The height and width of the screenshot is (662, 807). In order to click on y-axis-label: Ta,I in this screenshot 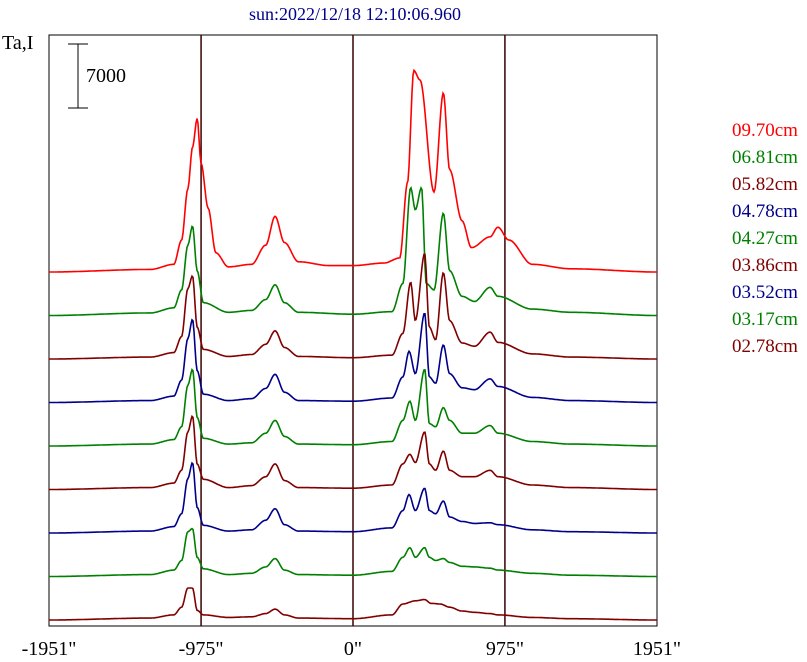, I will do `click(17, 43)`.